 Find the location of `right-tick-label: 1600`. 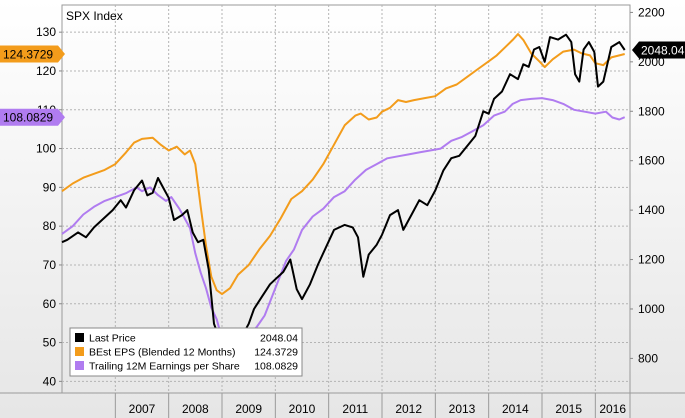

right-tick-label: 1600 is located at coordinates (651, 161).